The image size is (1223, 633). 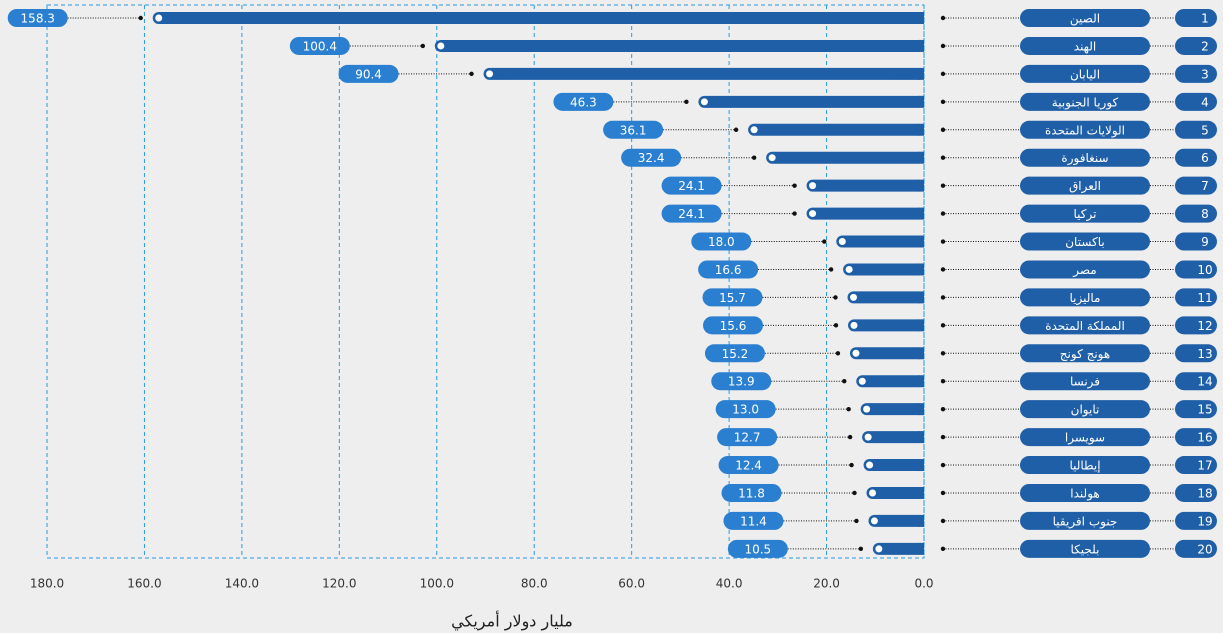 What do you see at coordinates (1204, 354) in the screenshot?
I see `rank-label: 13` at bounding box center [1204, 354].